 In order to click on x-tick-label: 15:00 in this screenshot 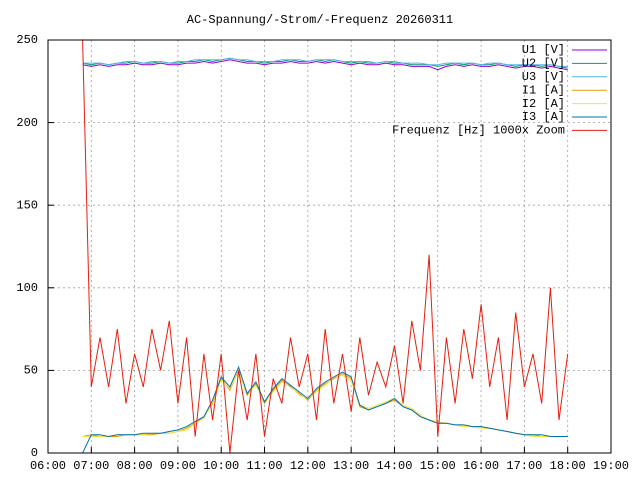, I will do `click(438, 466)`.